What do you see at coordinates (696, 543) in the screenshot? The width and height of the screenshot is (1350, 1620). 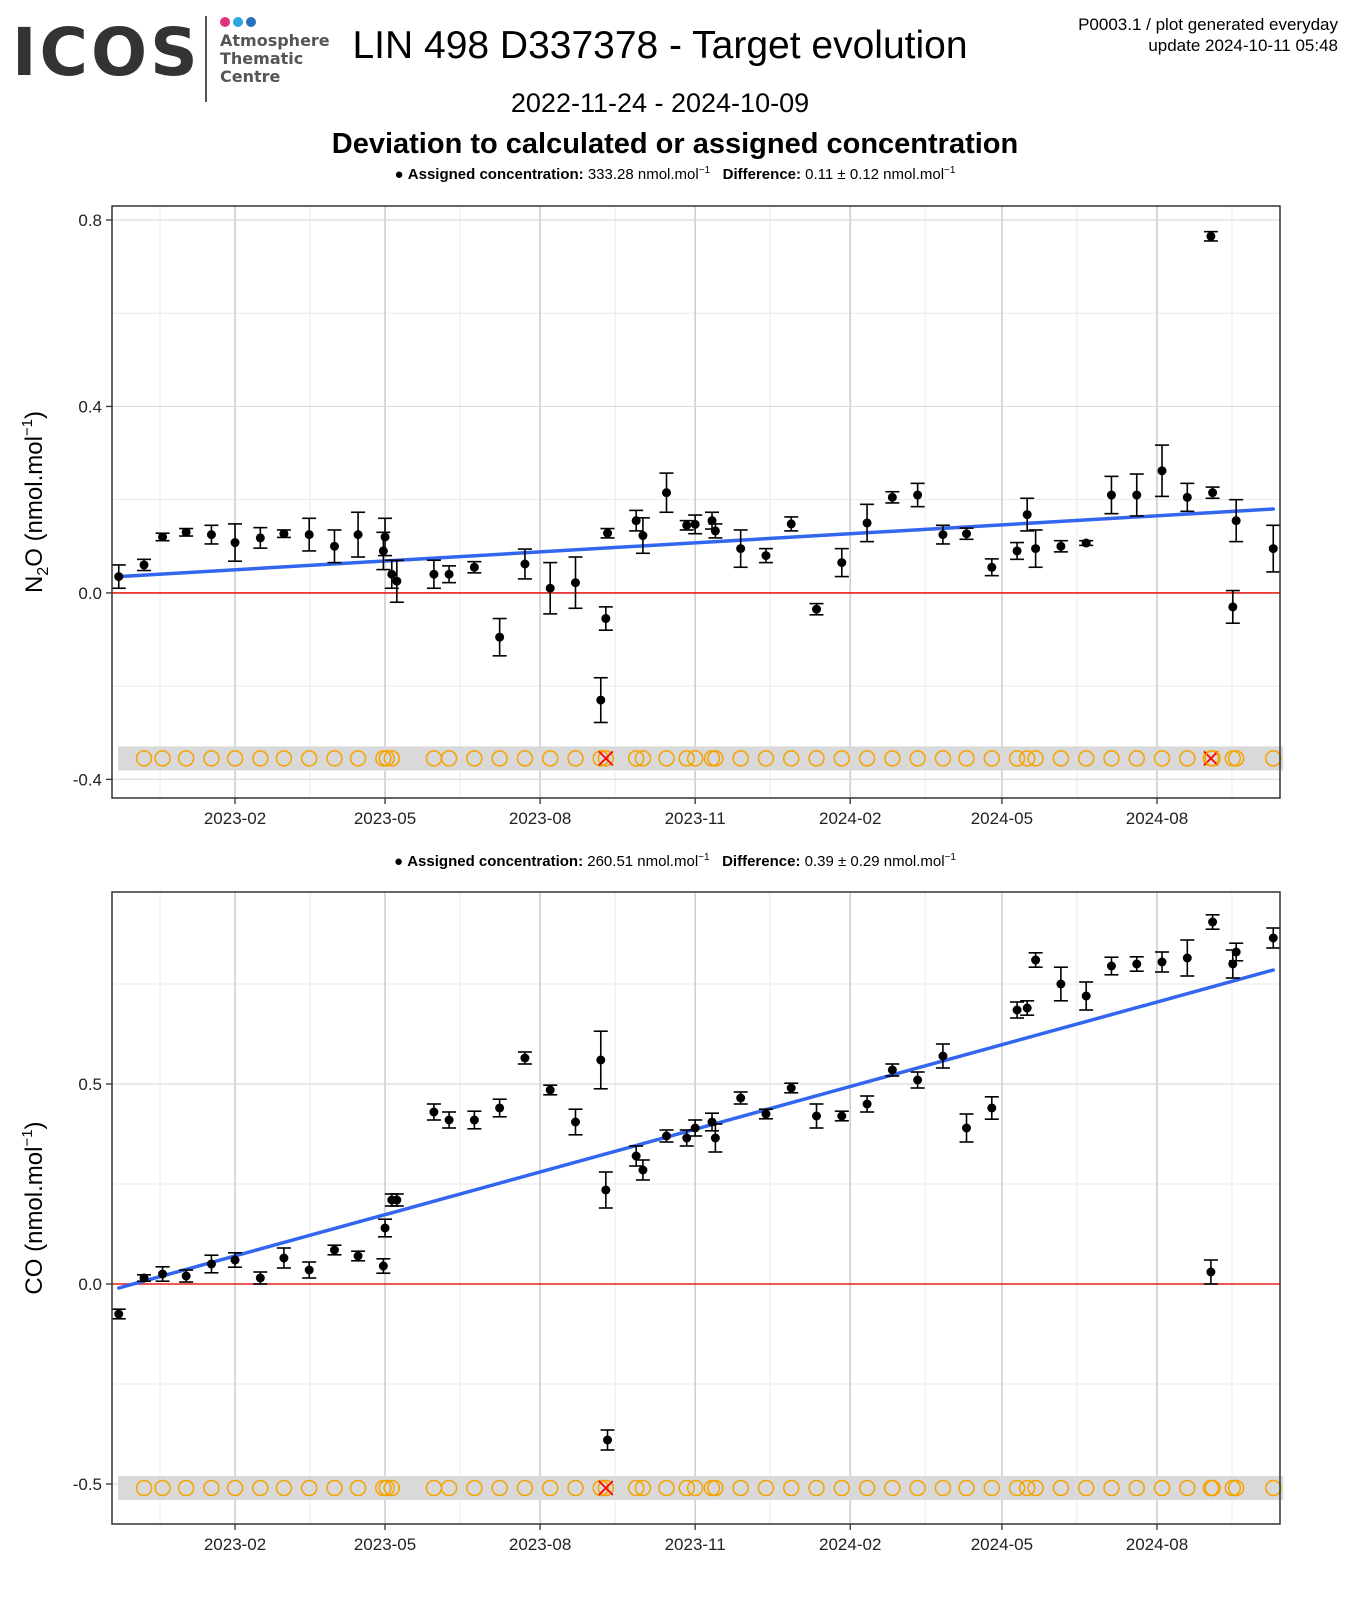 I see `trend-line` at bounding box center [696, 543].